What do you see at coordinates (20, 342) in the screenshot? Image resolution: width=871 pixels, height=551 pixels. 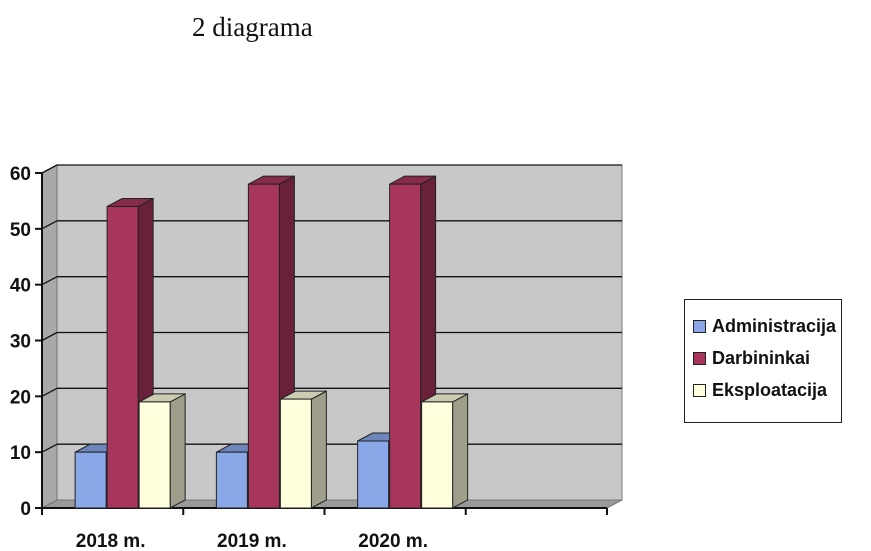 I see `y-tick-label: 30` at bounding box center [20, 342].